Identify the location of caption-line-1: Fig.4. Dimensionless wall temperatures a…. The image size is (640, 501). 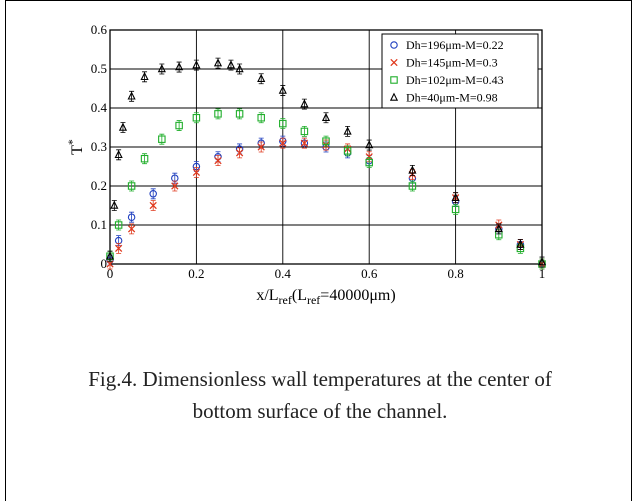
(320, 379).